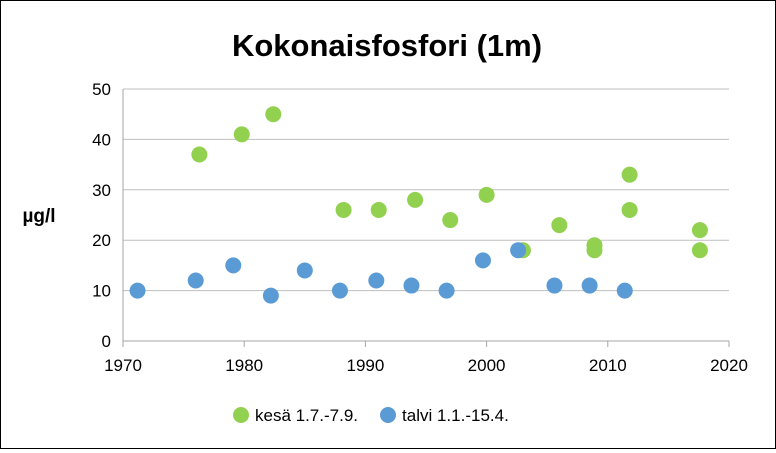  I want to click on y-tick-label: 40, so click(101, 139).